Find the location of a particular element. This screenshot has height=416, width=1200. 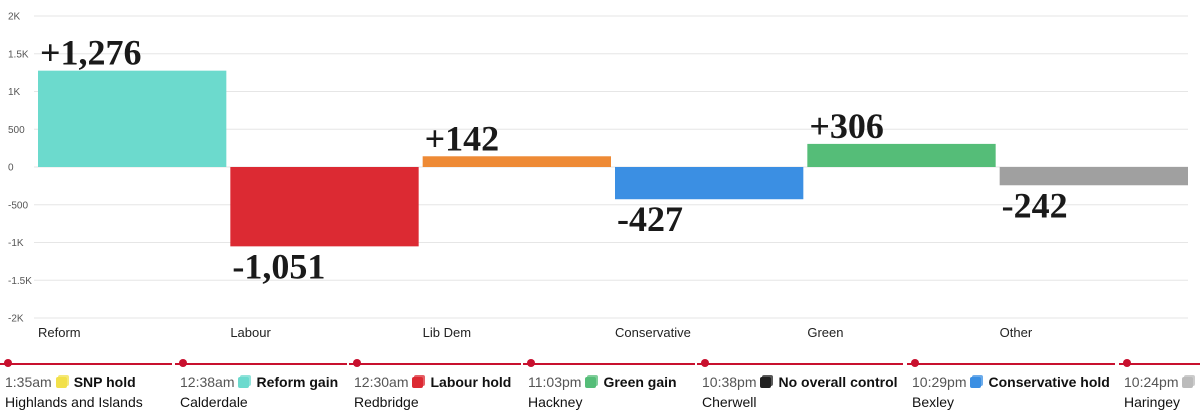

ticker-item: 10:38pm No overall control Cherwell is located at coordinates (802, 385).